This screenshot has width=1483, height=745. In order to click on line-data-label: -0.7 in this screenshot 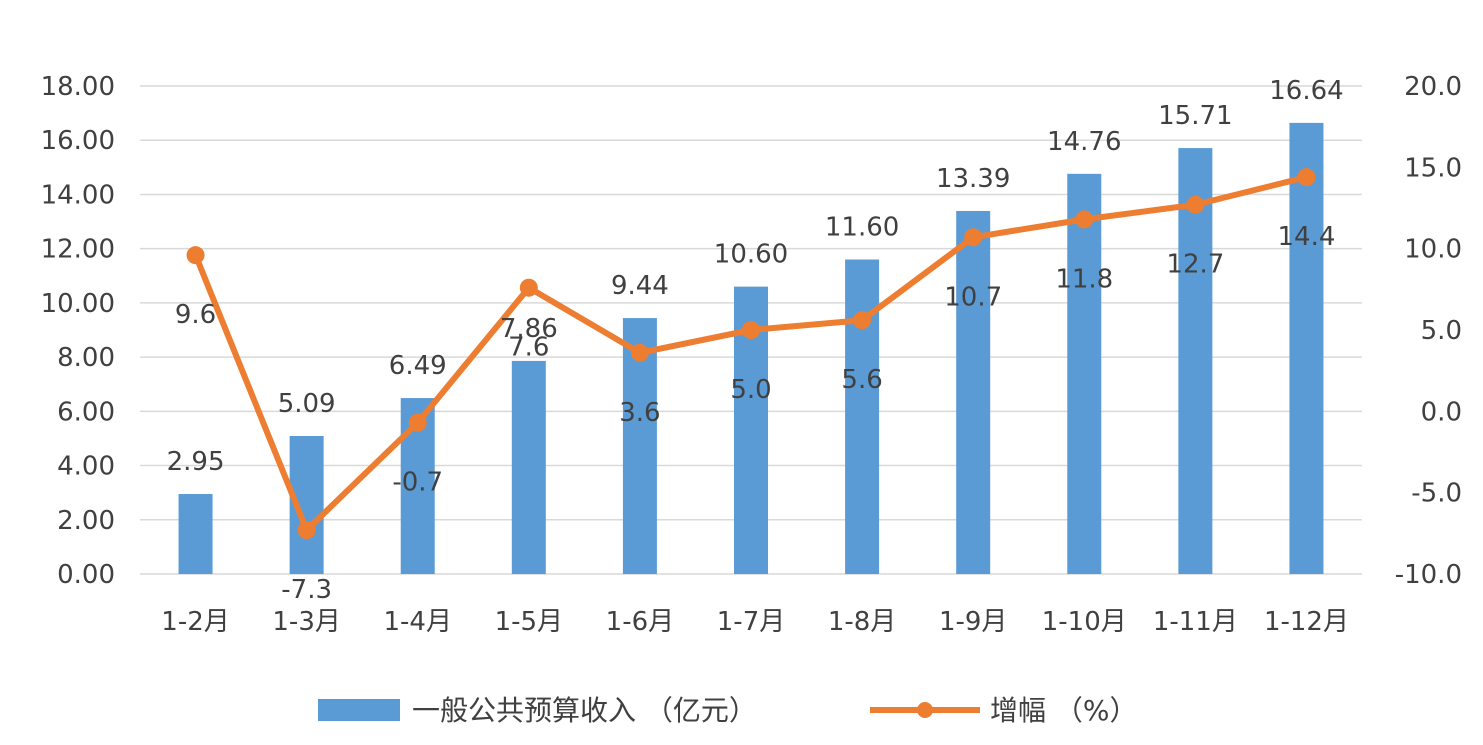, I will do `click(417, 483)`.